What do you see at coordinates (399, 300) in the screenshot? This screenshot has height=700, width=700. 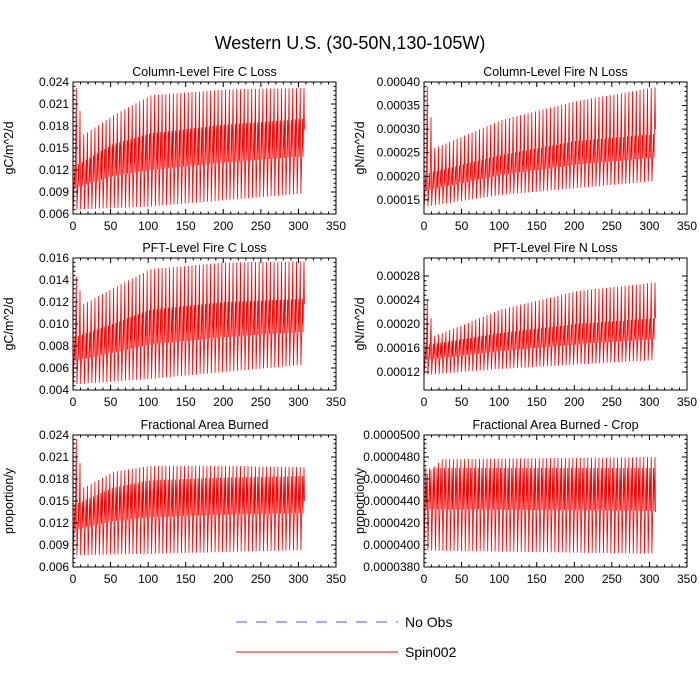 I see `y-tick-label: 0.00024` at bounding box center [399, 300].